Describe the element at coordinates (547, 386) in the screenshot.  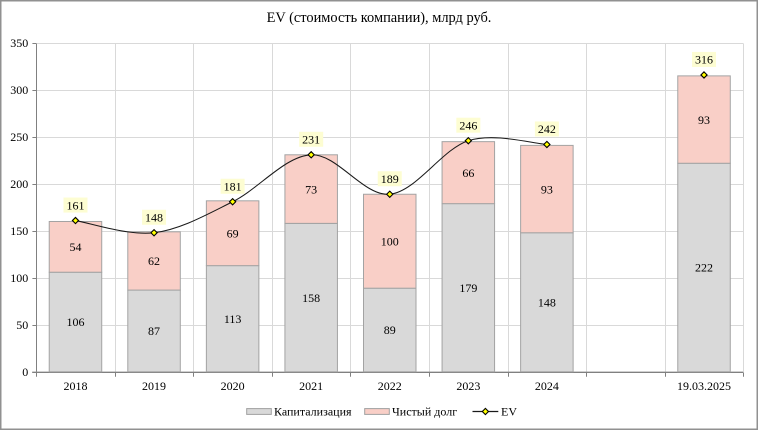
I see `svg-text: 2024` at that location.